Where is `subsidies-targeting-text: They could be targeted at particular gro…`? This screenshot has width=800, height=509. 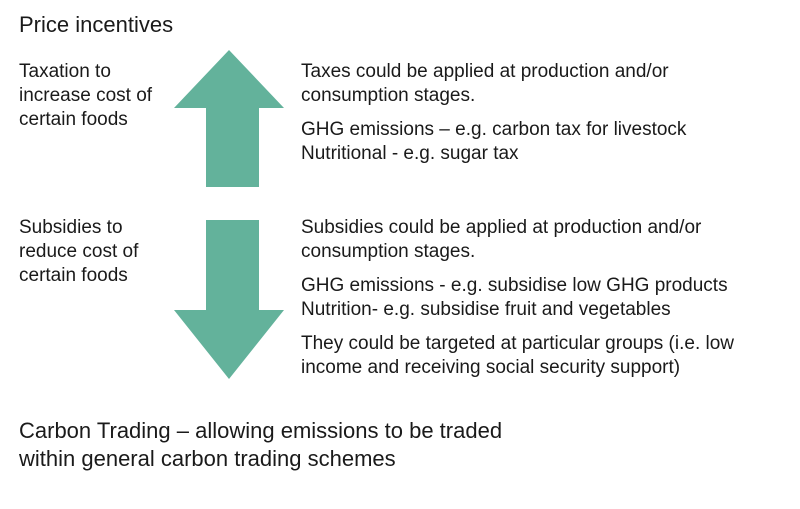
subsidies-targeting-text: They could be targeted at particular gro… is located at coordinates (518, 355).